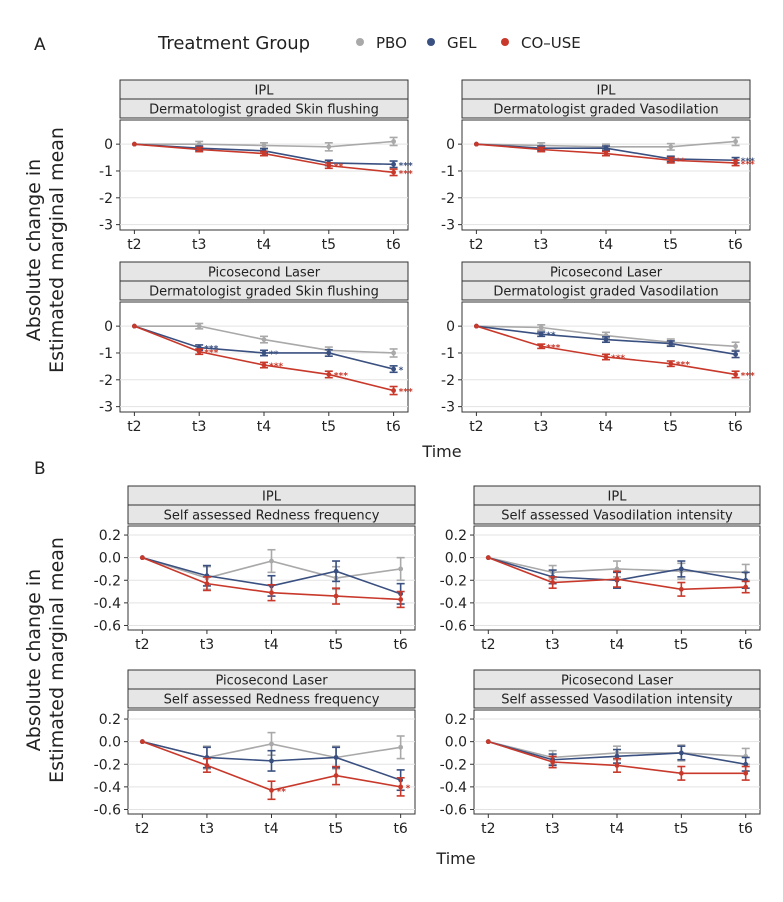  Describe the element at coordinates (40, 45) in the screenshot. I see `section-label-a: A` at that location.